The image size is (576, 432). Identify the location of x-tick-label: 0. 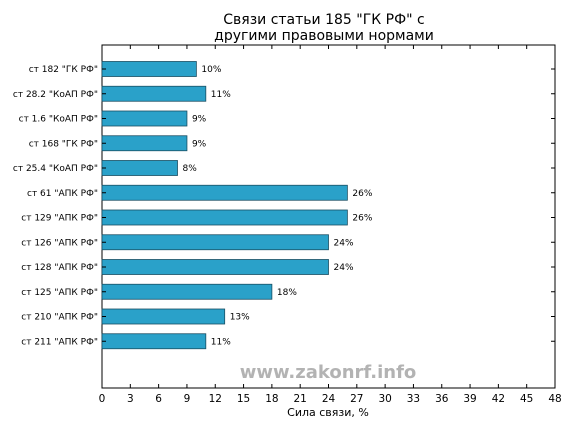
(102, 399).